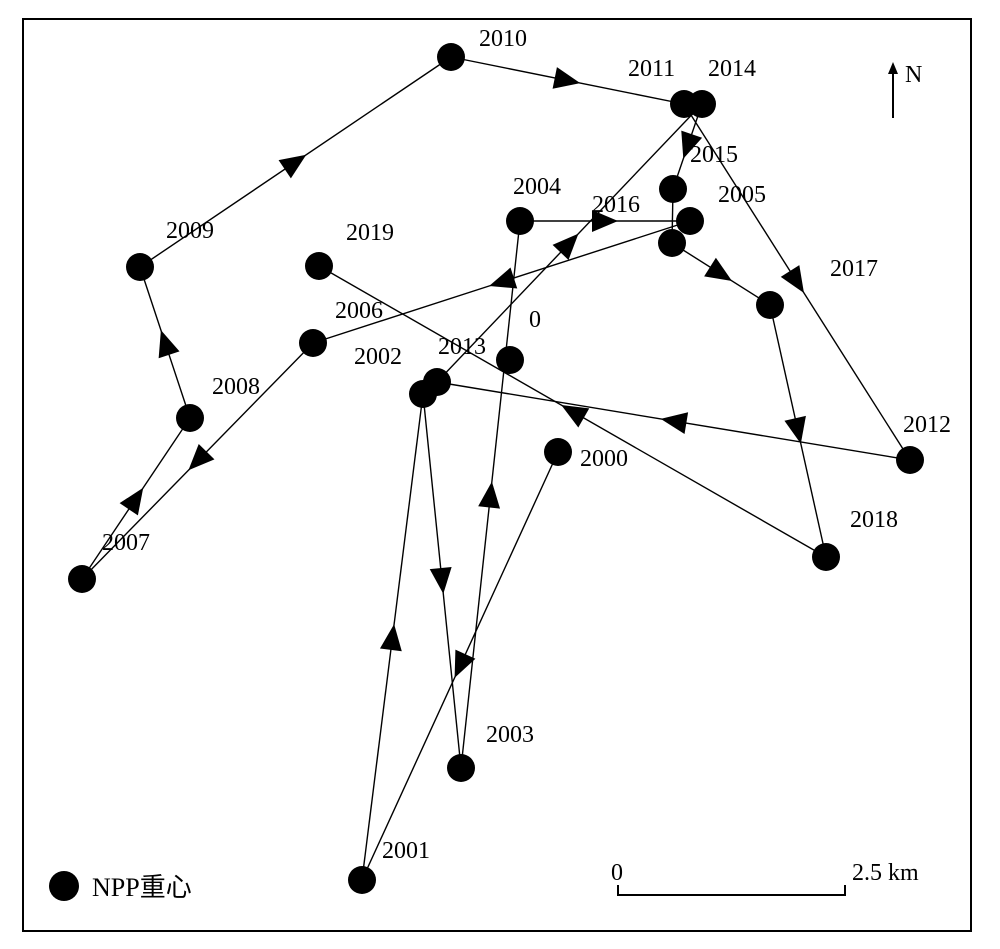  What do you see at coordinates (520, 221) in the screenshot?
I see `centroid-point-2004` at bounding box center [520, 221].